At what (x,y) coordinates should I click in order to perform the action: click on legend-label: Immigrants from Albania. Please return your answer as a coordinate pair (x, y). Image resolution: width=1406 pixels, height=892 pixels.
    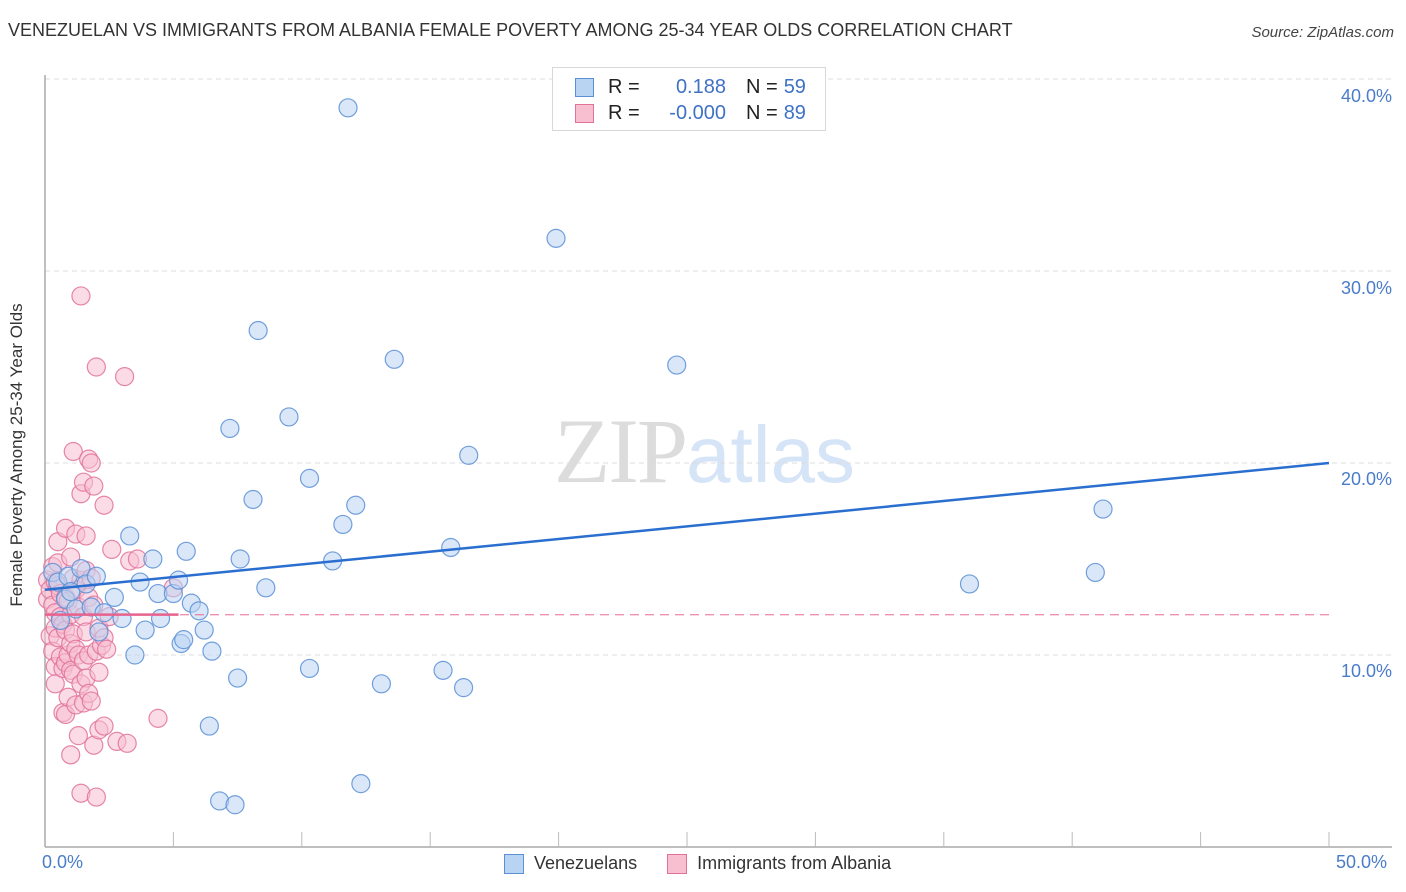
    Looking at the image, I should click on (794, 863).